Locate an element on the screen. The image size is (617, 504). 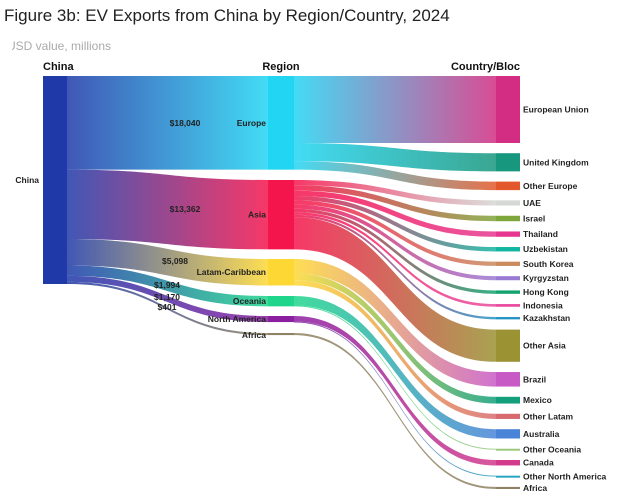
country-label-kyrgyzstan: Kyrgyzstan is located at coordinates (546, 278).